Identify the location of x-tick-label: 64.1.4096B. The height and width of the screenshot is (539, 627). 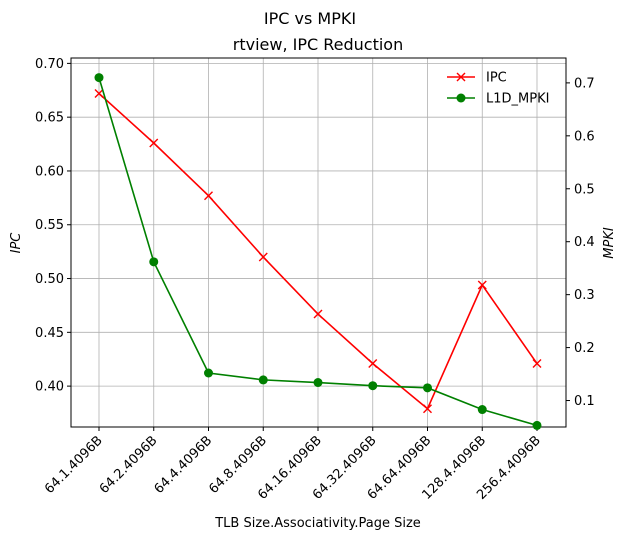
(74, 465).